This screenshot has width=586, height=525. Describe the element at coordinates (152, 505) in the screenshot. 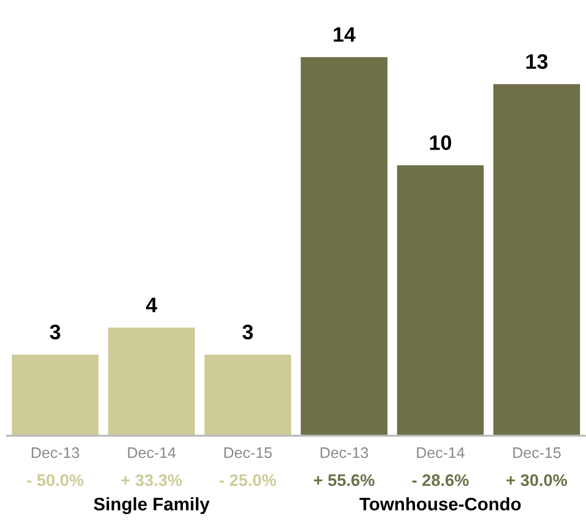

I see `x-axis-title: Single Family` at that location.